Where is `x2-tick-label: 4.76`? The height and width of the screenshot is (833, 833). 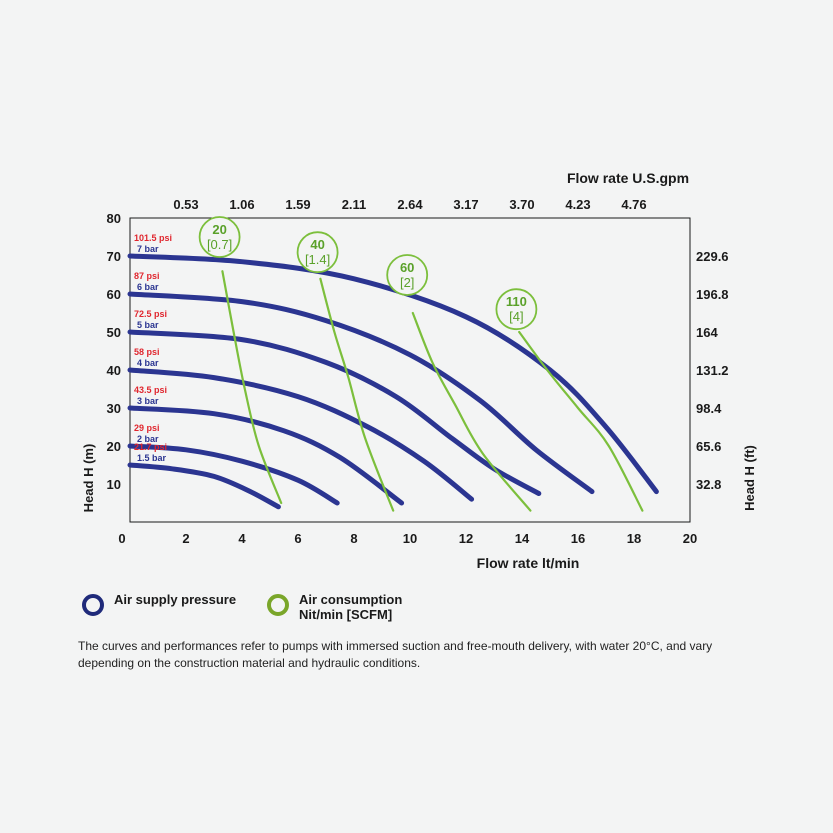 x2-tick-label: 4.76 is located at coordinates (633, 204).